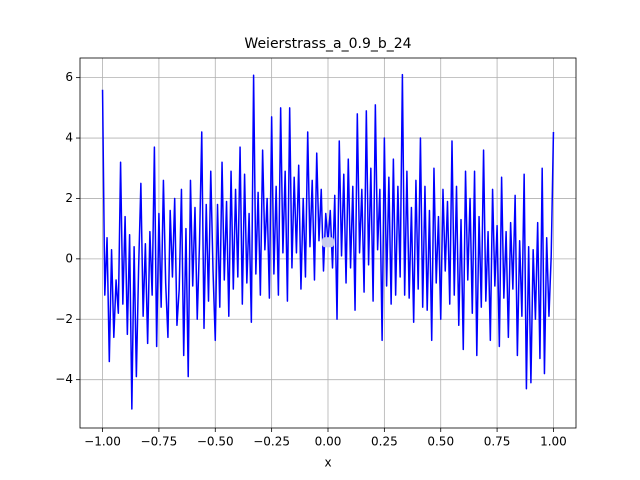  I want to click on highlight-point, so click(328, 242).